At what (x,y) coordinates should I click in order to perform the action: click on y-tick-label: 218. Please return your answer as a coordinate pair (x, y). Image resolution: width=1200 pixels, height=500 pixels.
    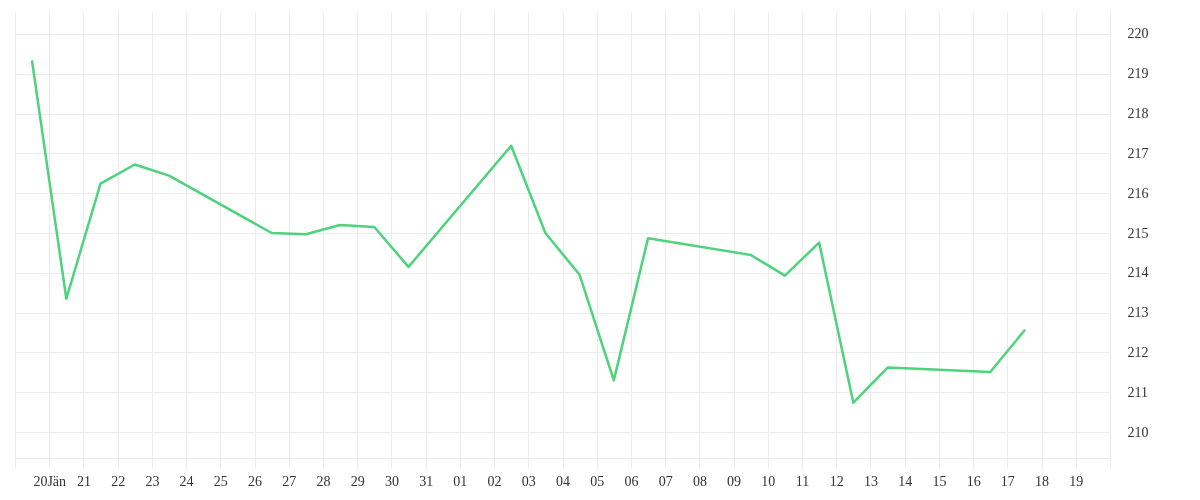
    Looking at the image, I should click on (1138, 114).